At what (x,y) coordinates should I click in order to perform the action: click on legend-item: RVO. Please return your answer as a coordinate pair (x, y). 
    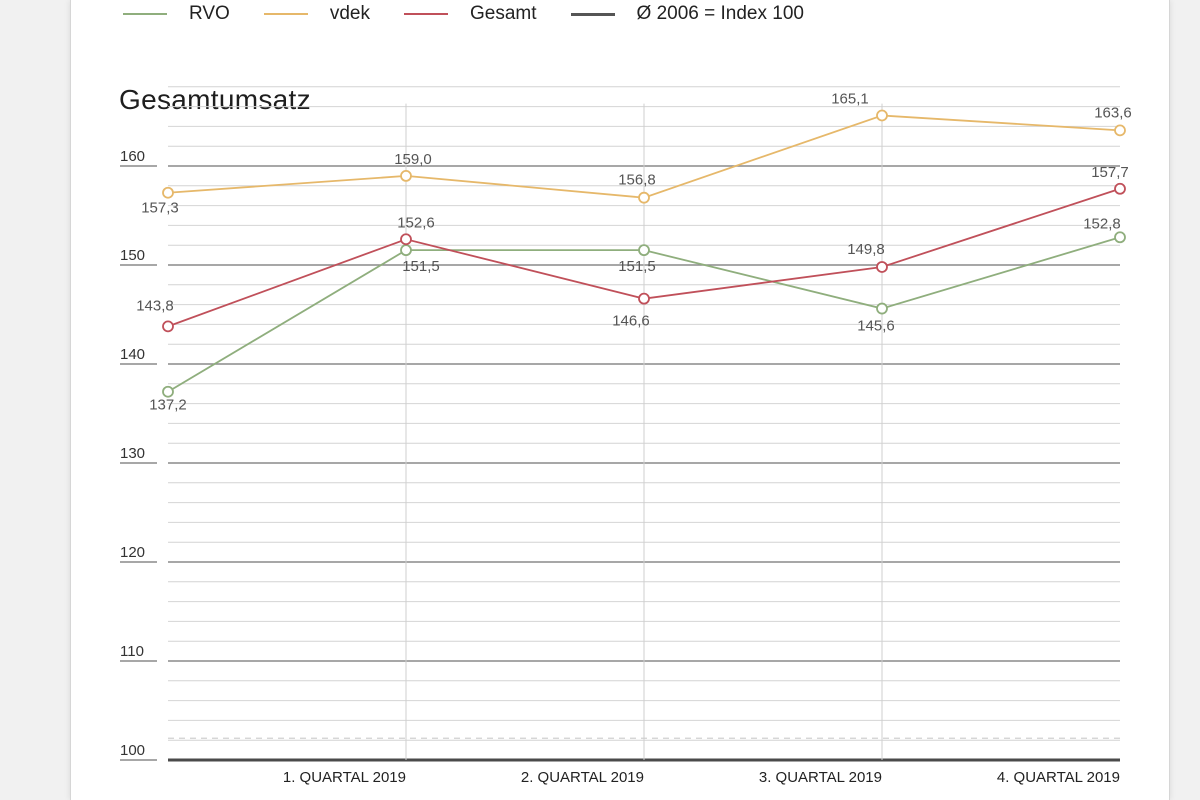
    Looking at the image, I should click on (176, 14).